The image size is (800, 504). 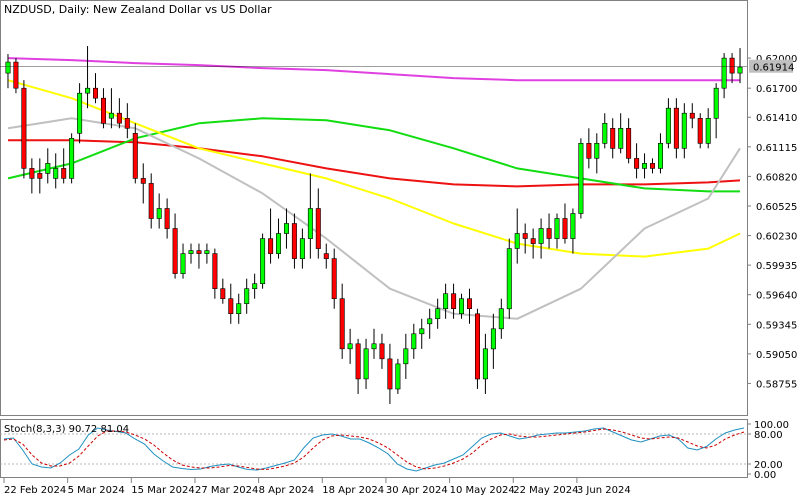 I want to click on price-tick-label: 0.59640, so click(x=776, y=296).